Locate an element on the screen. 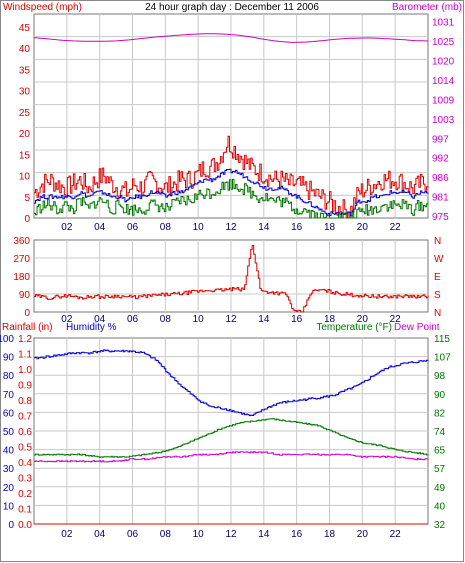 The width and height of the screenshot is (465, 563). temp-y-tick-label: 74 is located at coordinates (440, 432).